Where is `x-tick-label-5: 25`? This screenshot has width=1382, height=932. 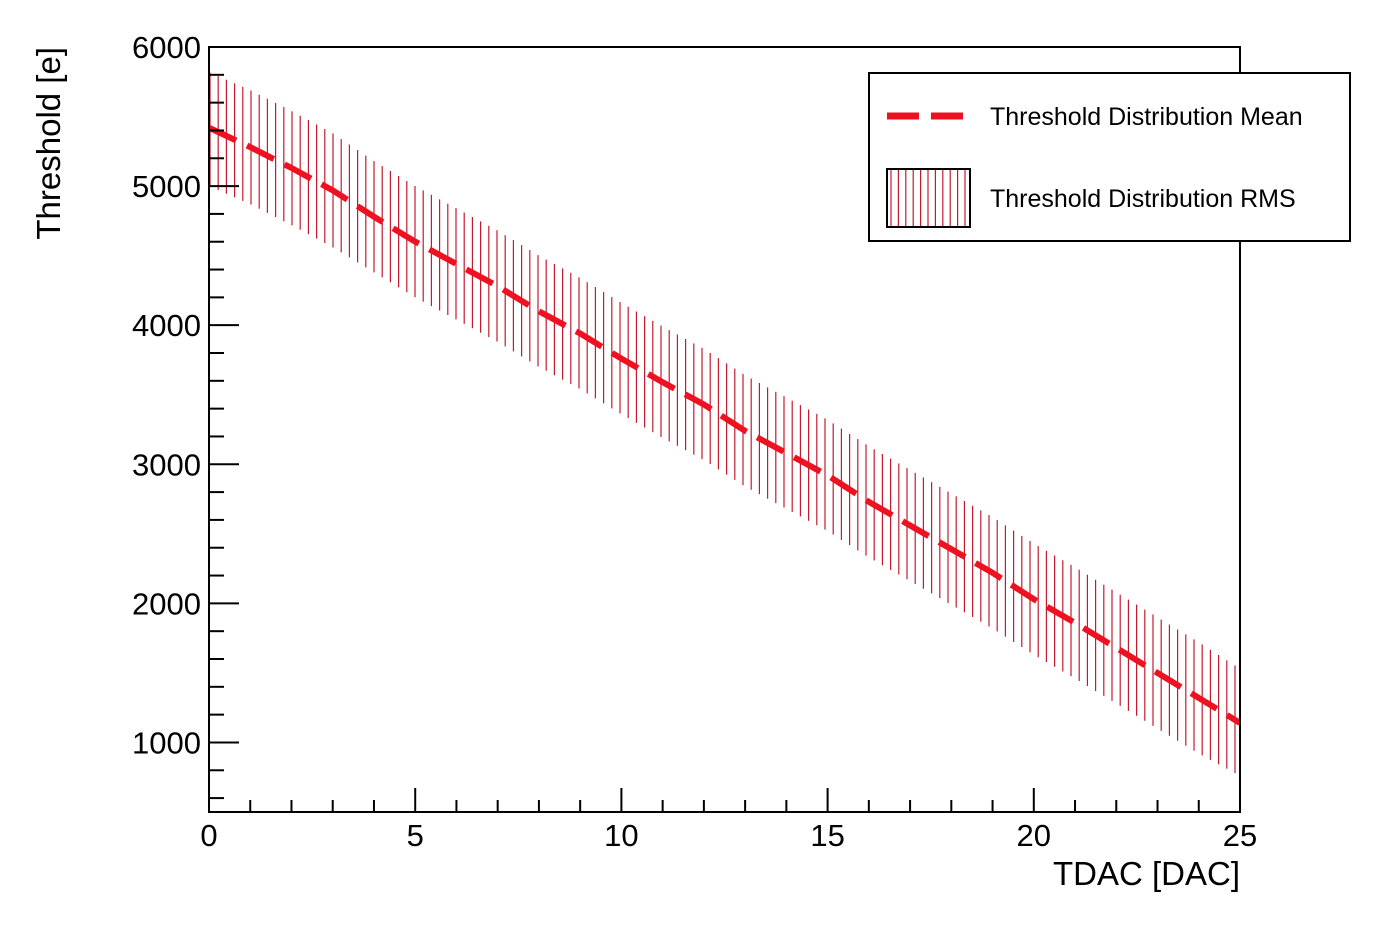 x-tick-label-5: 25 is located at coordinates (1240, 835).